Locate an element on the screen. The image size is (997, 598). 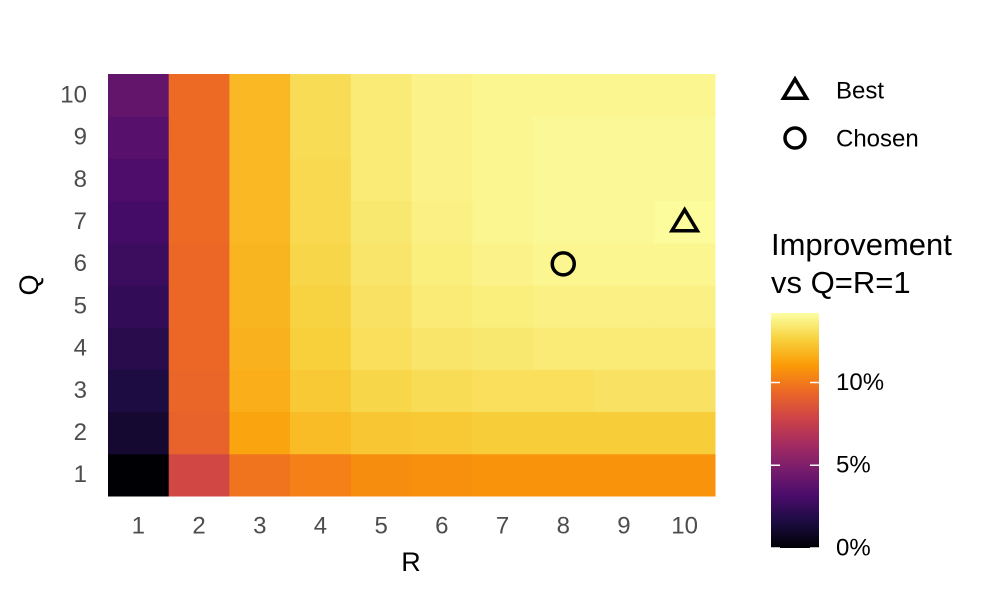
y-tick-label: 9 is located at coordinates (80, 137).